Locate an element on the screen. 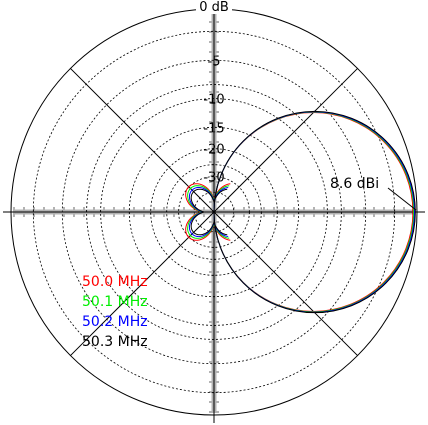  legend-entry: 50.1 MHz is located at coordinates (115, 302).